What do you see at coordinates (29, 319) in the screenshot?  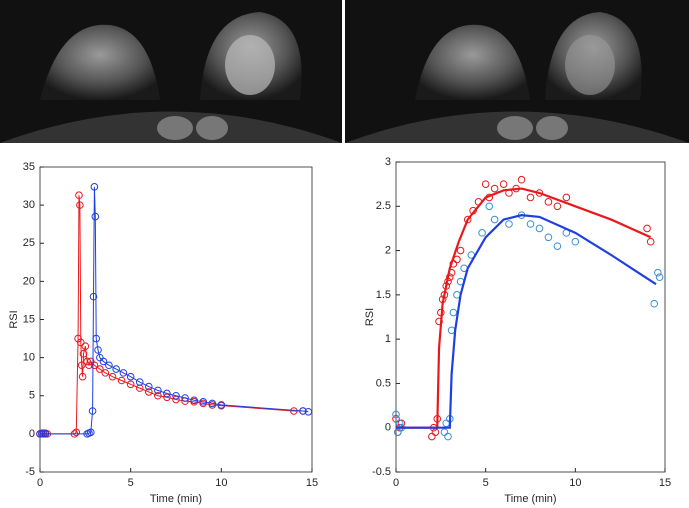 I see `y-tick-label: 15` at bounding box center [29, 319].